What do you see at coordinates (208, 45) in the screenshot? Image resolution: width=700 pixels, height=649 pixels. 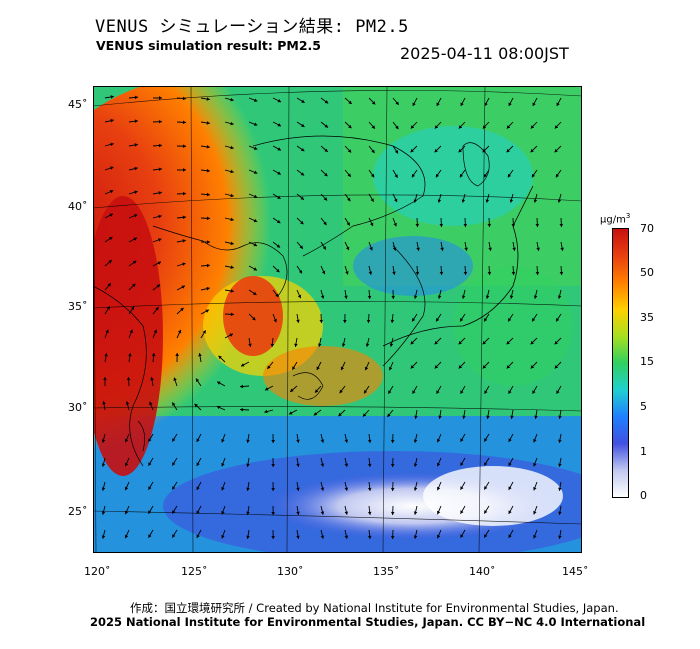 I see `title-en: VENUS simulation result: PM2.5` at bounding box center [208, 45].